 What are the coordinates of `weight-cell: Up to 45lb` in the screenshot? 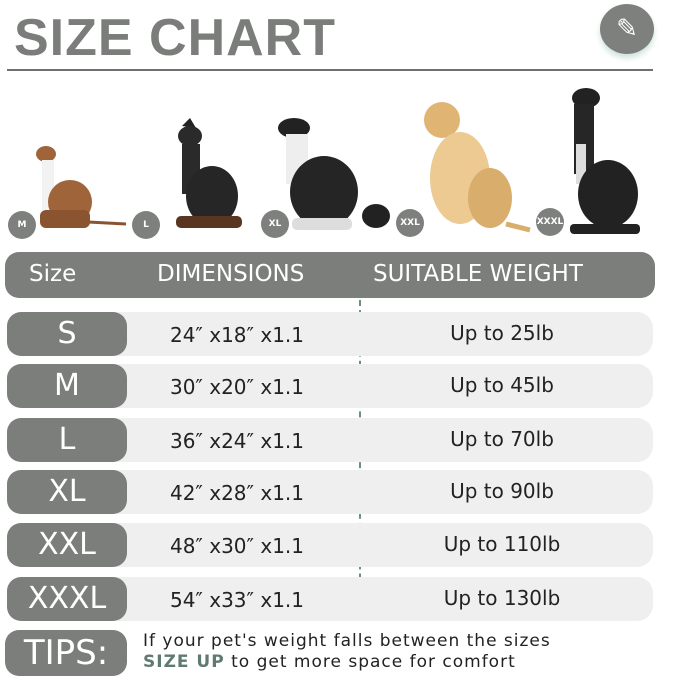 It's located at (502, 385).